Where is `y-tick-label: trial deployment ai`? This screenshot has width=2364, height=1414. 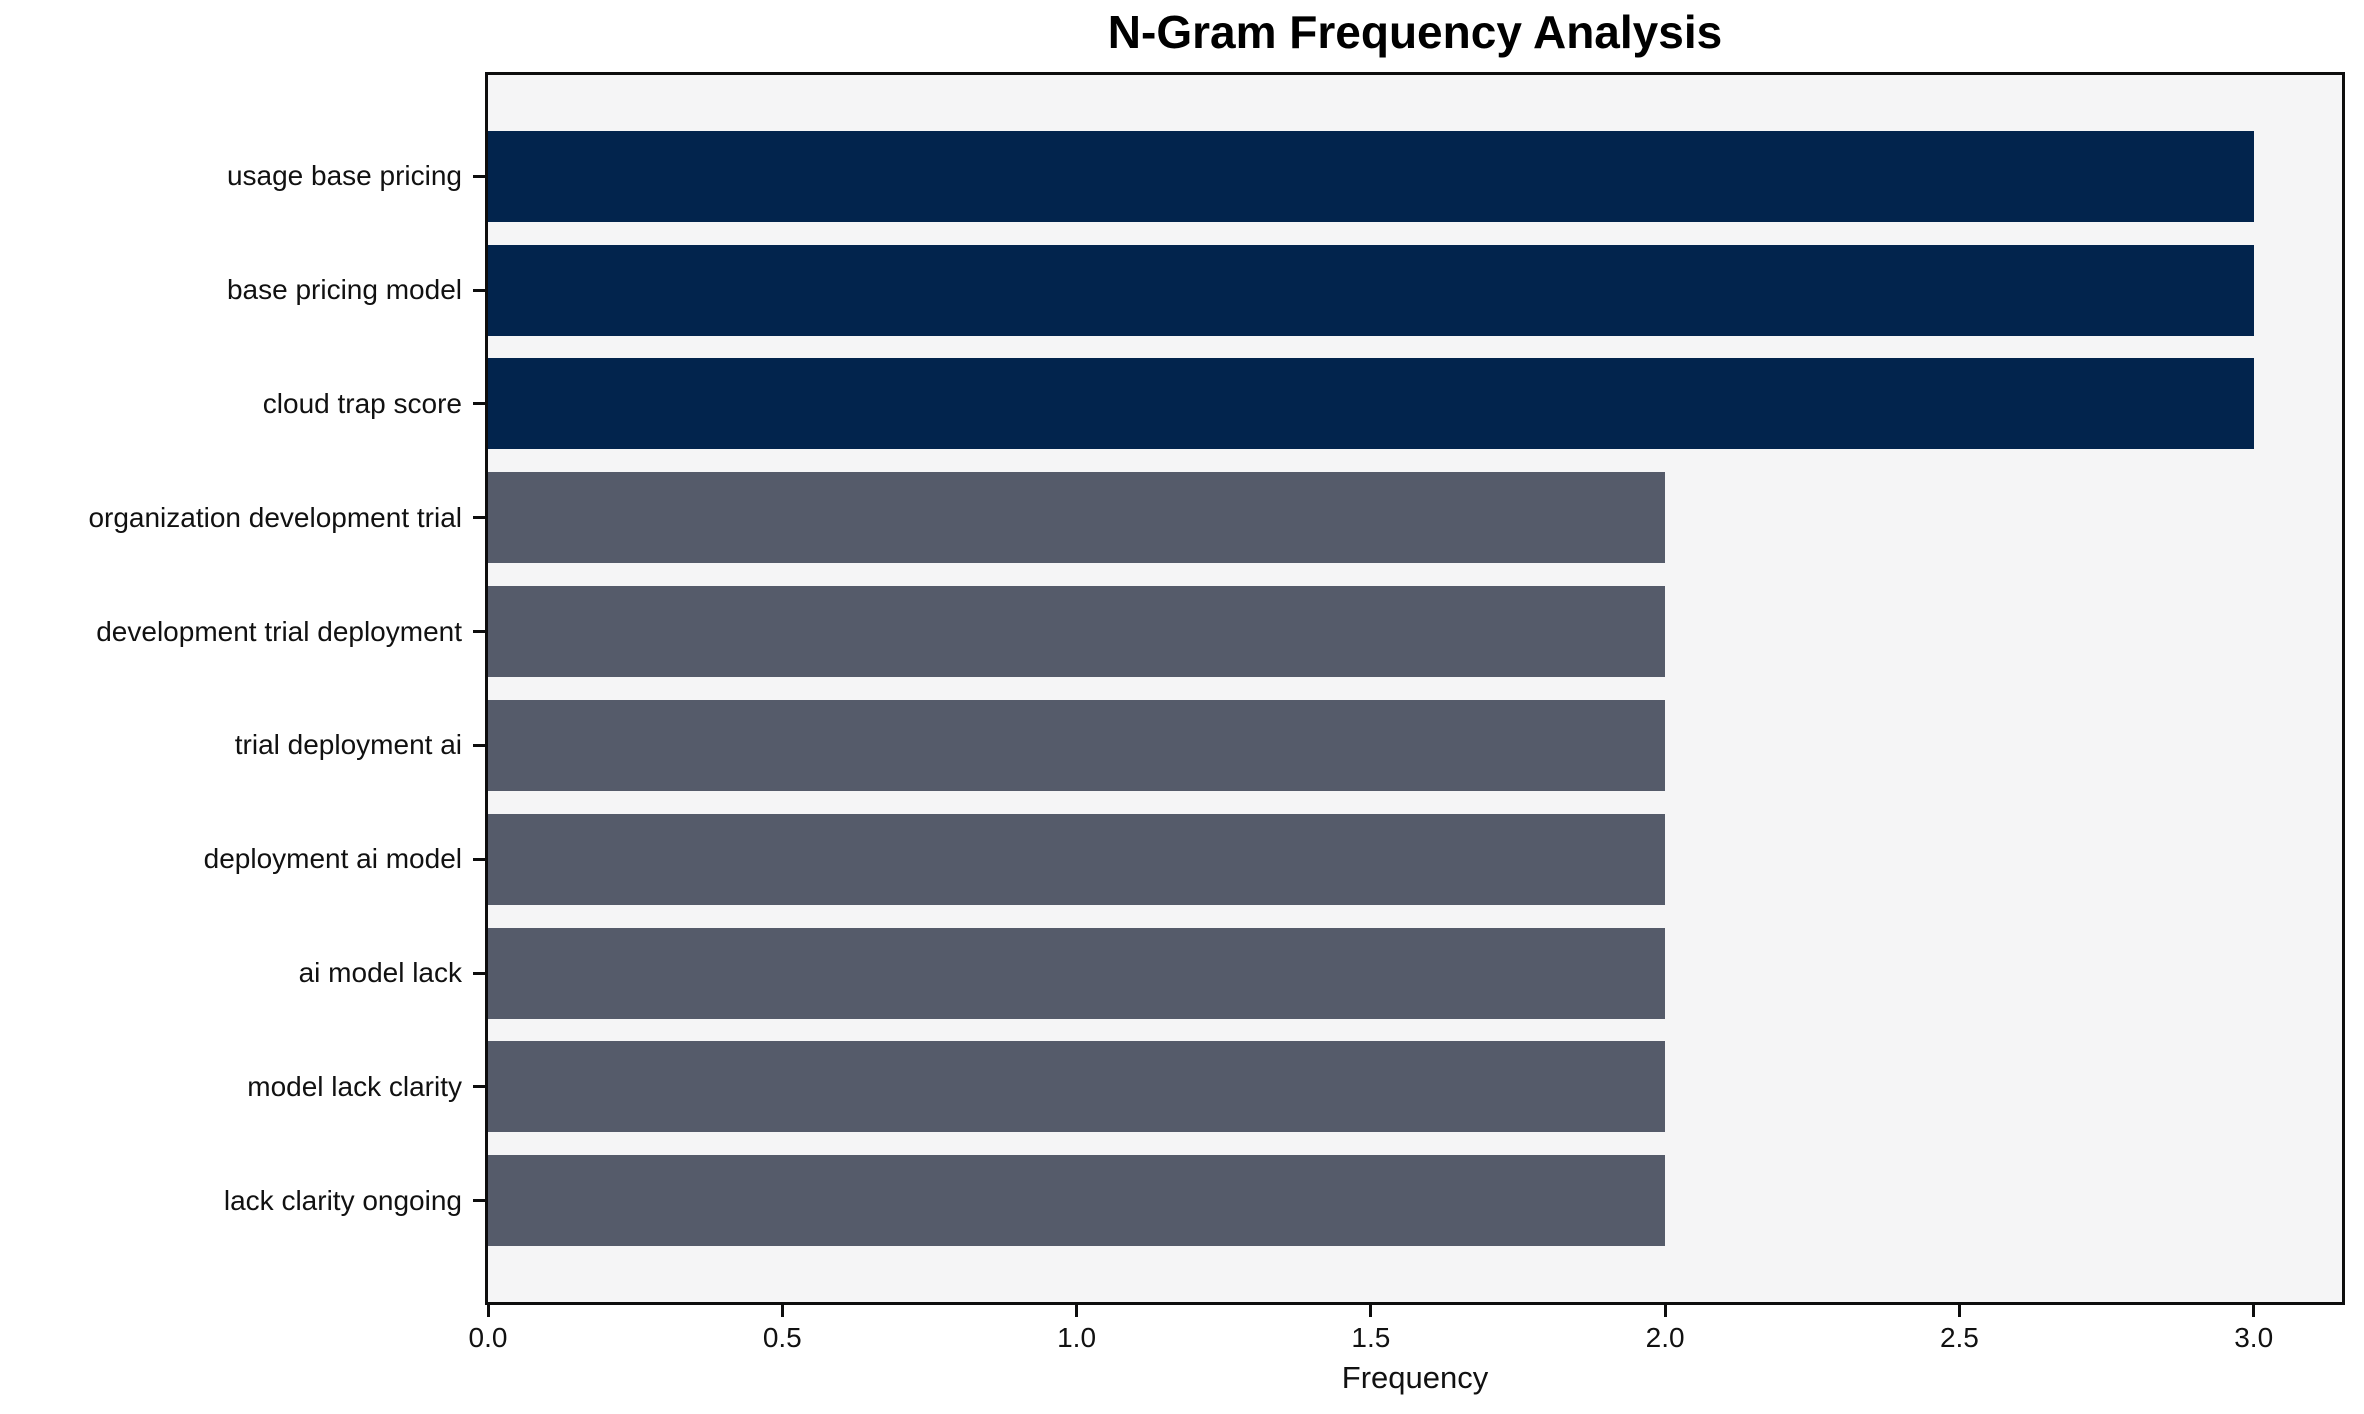
y-tick-label: trial deployment ai is located at coordinates (348, 745).